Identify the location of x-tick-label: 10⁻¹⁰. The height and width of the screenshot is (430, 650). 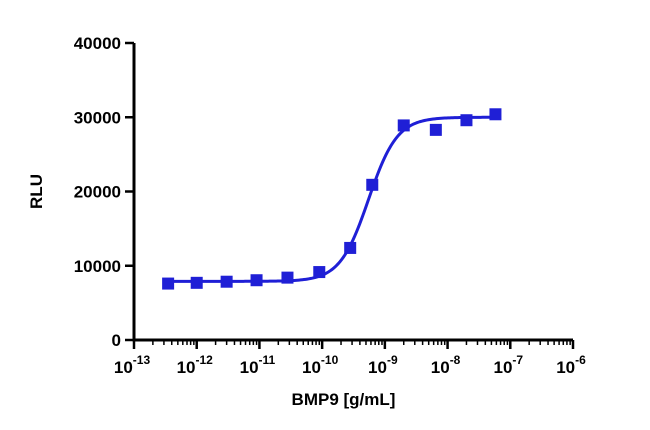
(320, 365).